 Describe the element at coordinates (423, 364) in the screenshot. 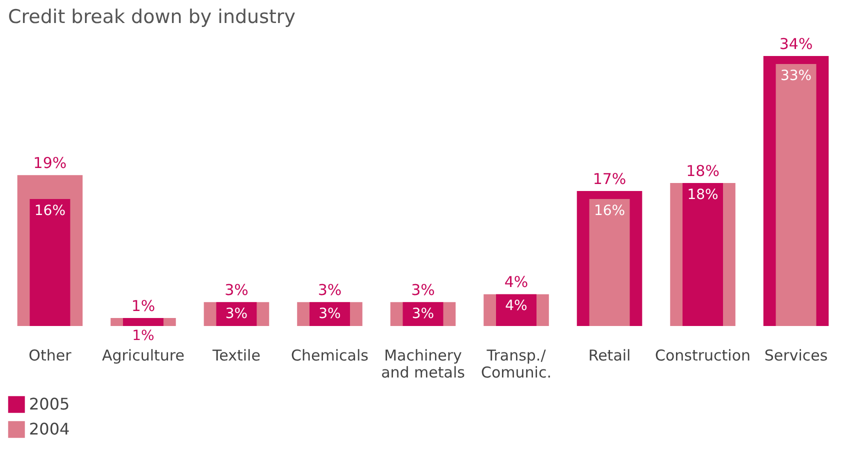

I see `x-tick-label: Machinery and metals` at that location.